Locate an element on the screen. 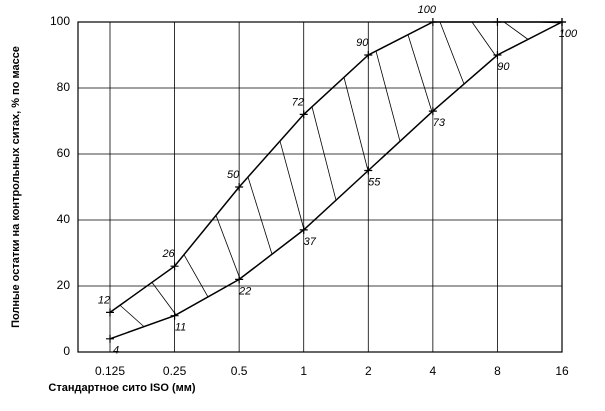  x-tick-label: 8 is located at coordinates (497, 371).